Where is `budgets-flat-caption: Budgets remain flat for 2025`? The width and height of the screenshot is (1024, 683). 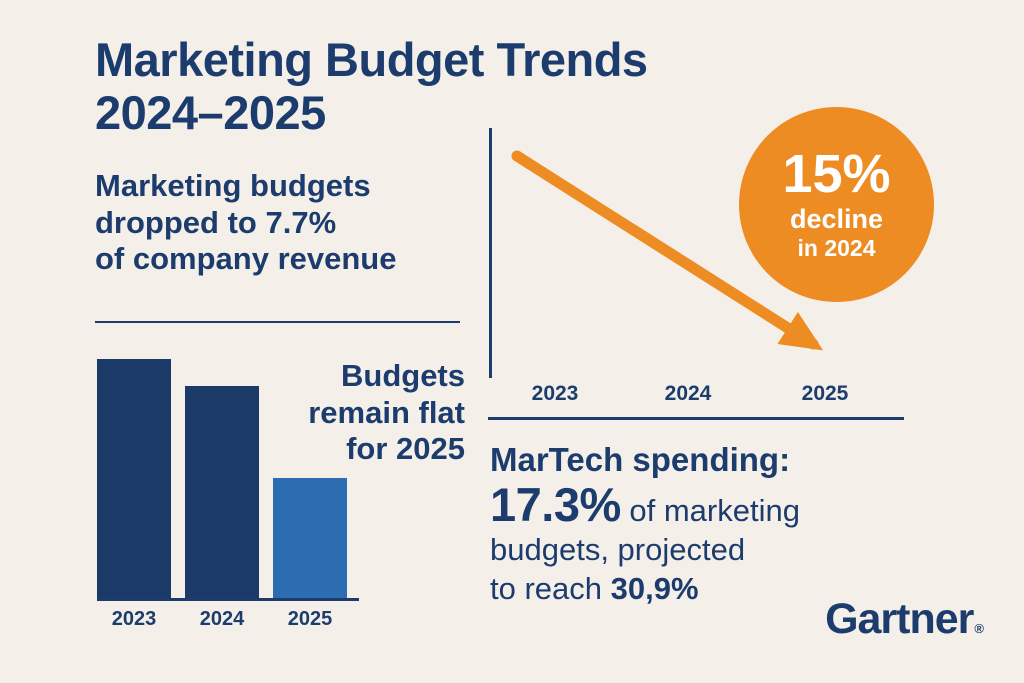
budgets-flat-caption: Budgets remain flat for 2025 is located at coordinates (372, 413).